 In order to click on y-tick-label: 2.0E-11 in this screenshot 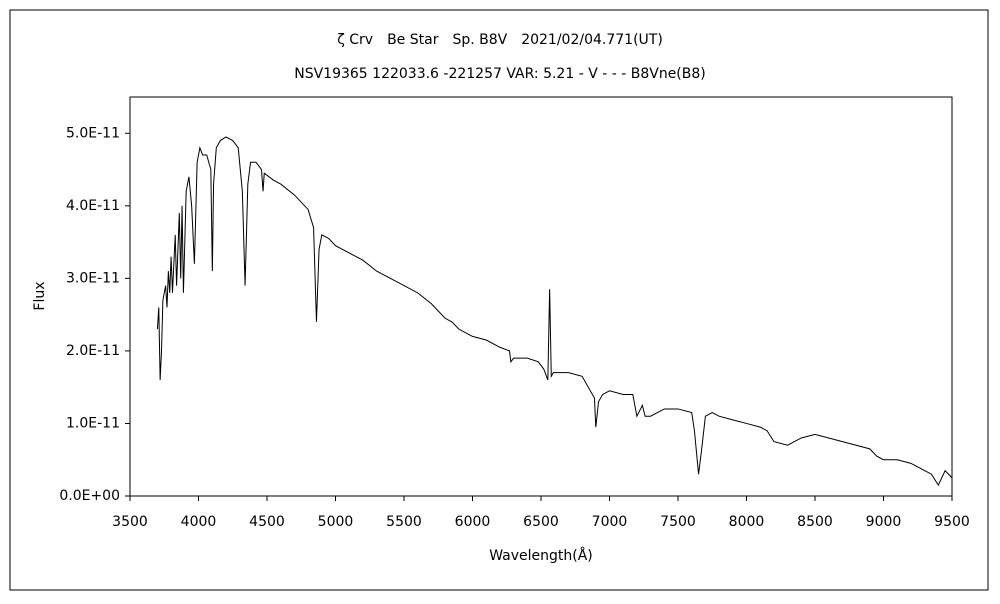, I will do `click(93, 351)`.